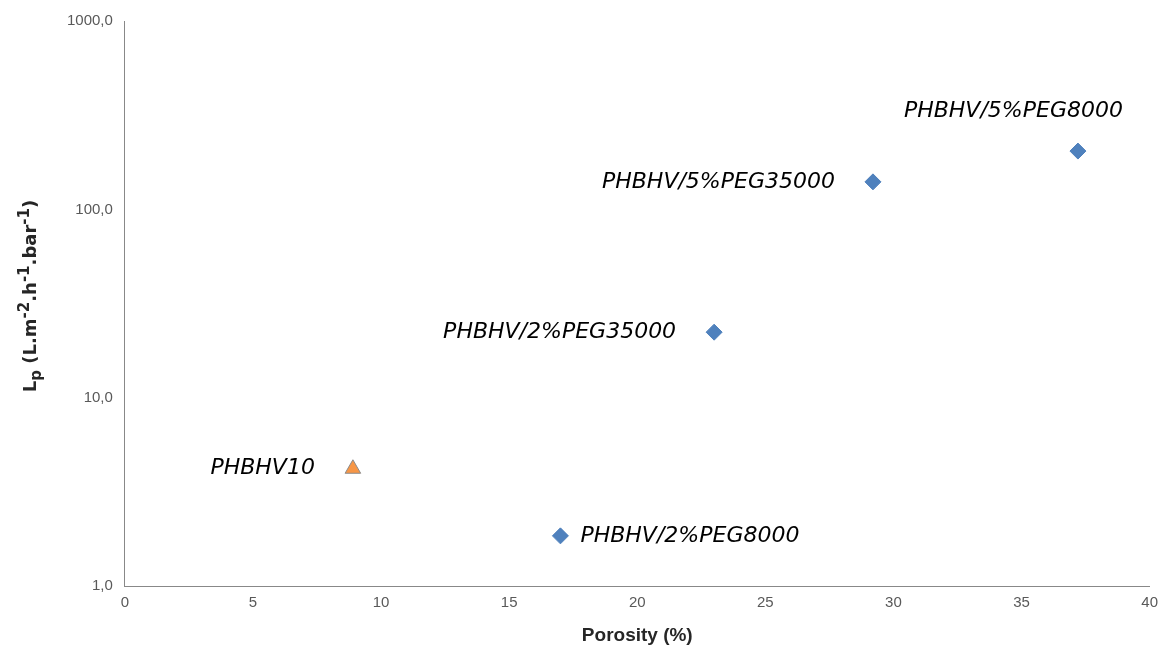 The width and height of the screenshot is (1166, 653). I want to click on x-tick-label: 5, so click(253, 602).